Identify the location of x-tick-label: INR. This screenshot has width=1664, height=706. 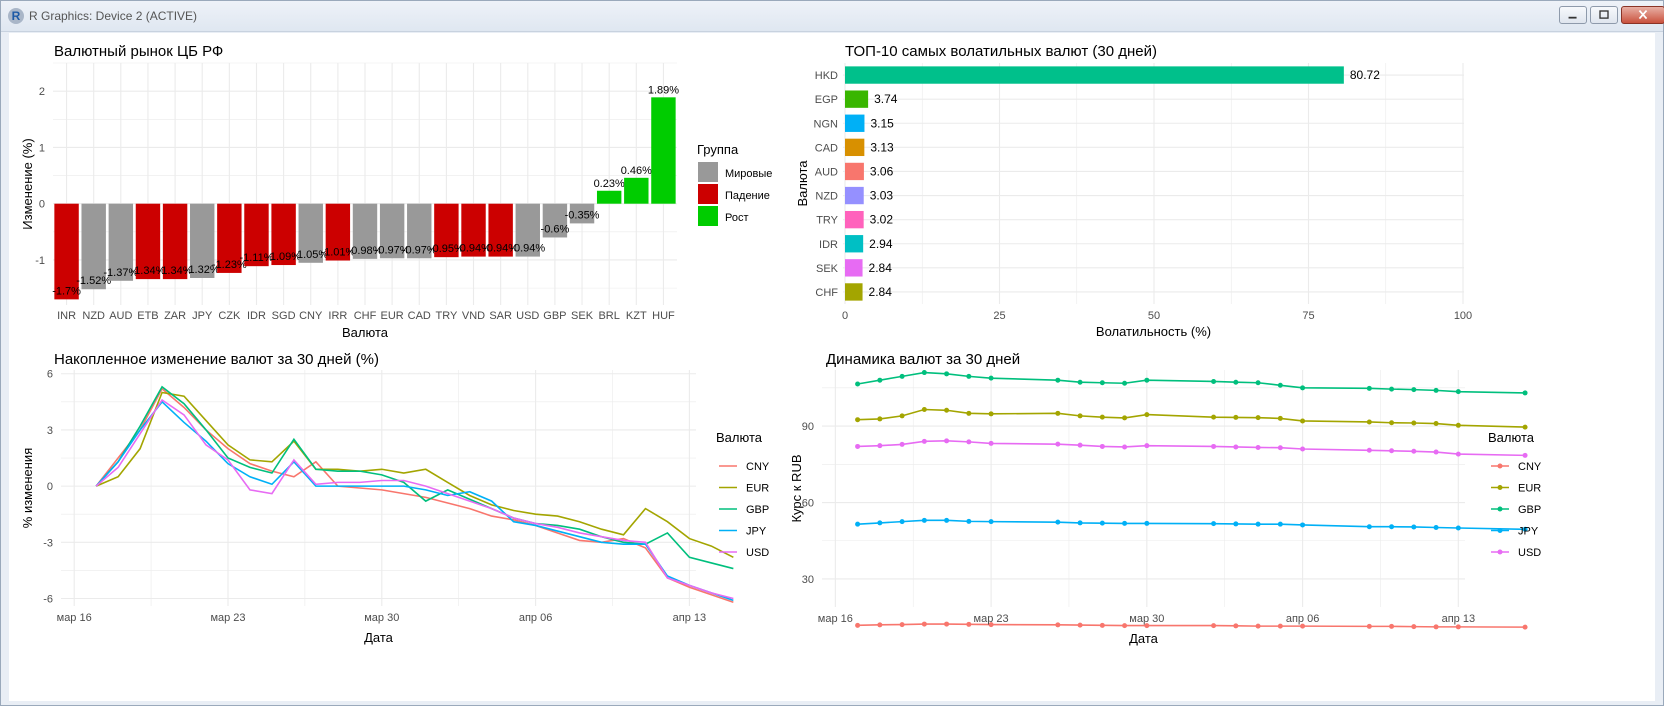
(66, 316).